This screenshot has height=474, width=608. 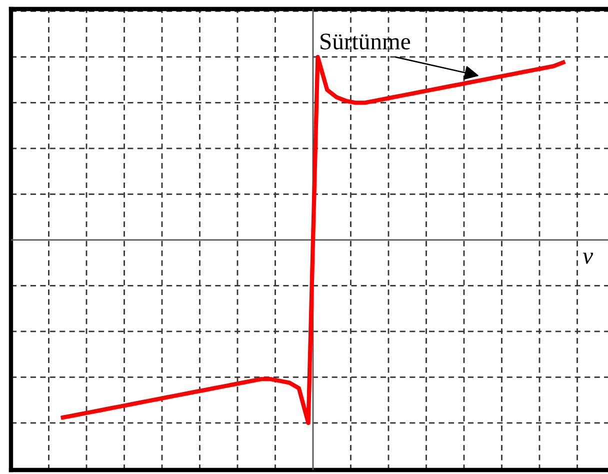 What do you see at coordinates (365, 42) in the screenshot?
I see `text: Sürtünme` at bounding box center [365, 42].